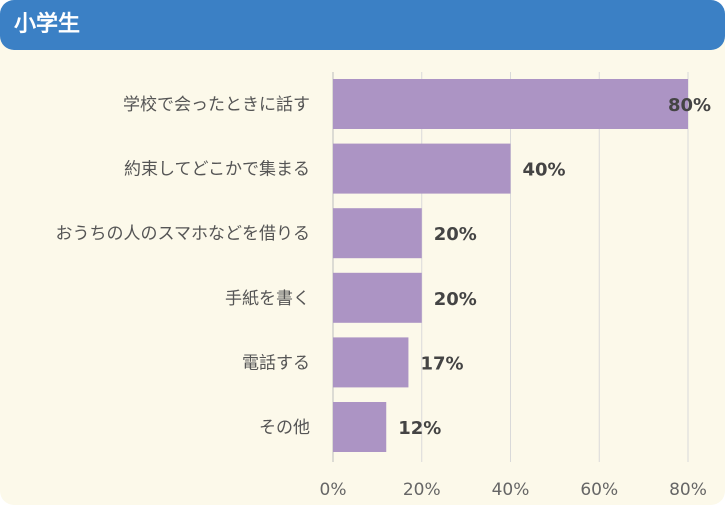 The width and height of the screenshot is (725, 505). I want to click on category-label: おうちの人のスマホなどを借りる, so click(183, 234).